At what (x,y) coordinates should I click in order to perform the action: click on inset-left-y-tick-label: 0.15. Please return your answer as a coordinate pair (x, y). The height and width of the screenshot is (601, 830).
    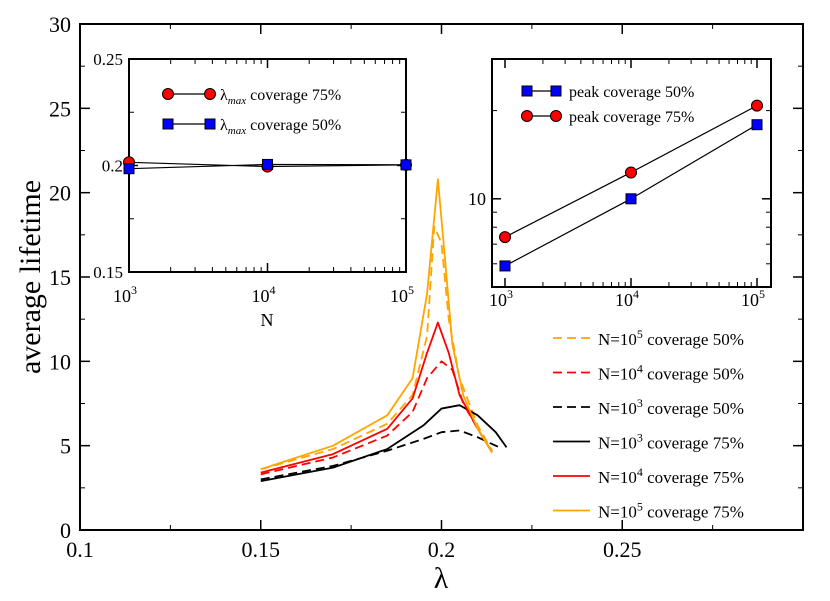
    Looking at the image, I should click on (108, 272).